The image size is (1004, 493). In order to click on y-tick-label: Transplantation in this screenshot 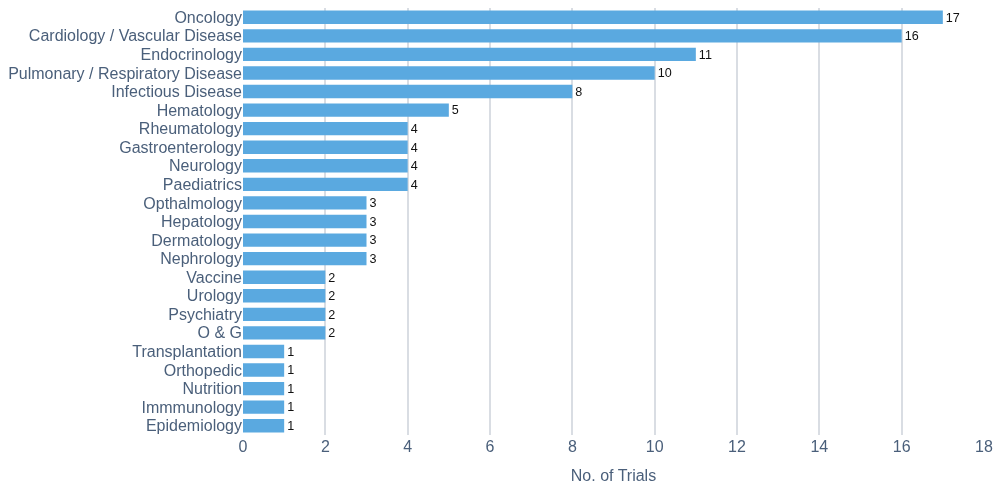, I will do `click(187, 352)`.